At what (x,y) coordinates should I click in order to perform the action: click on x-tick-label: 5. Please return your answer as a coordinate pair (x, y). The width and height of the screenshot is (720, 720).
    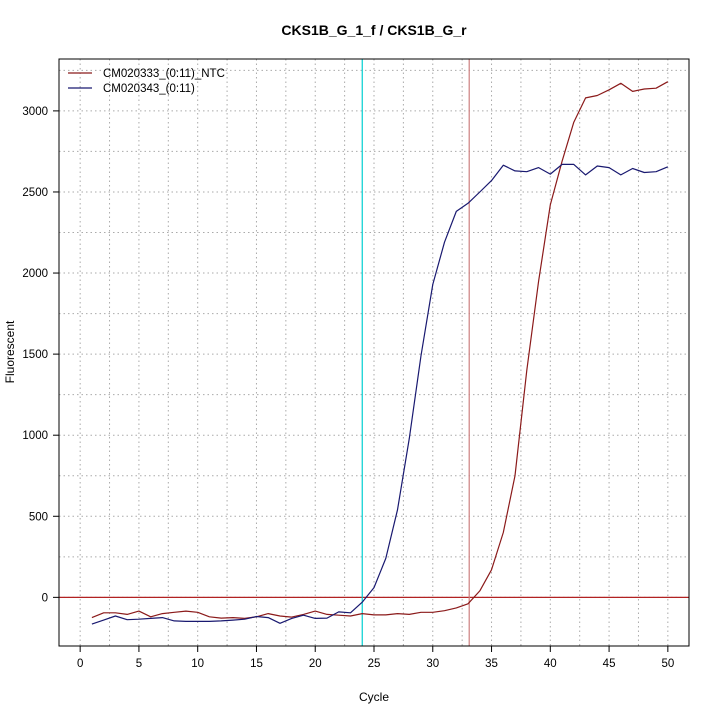
    Looking at the image, I should click on (139, 664).